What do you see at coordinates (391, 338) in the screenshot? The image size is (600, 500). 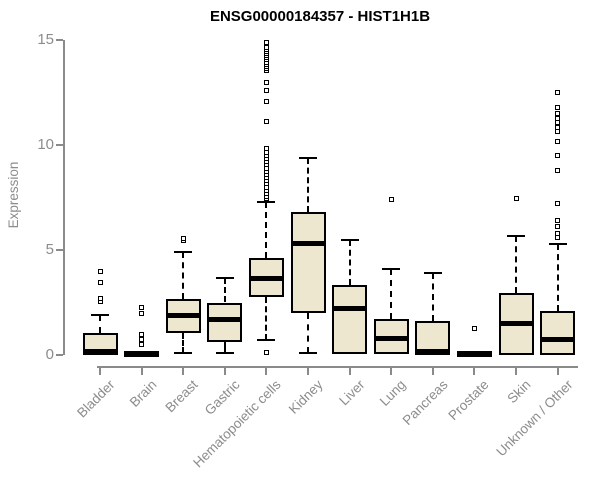 I see `median-line-lung` at bounding box center [391, 338].